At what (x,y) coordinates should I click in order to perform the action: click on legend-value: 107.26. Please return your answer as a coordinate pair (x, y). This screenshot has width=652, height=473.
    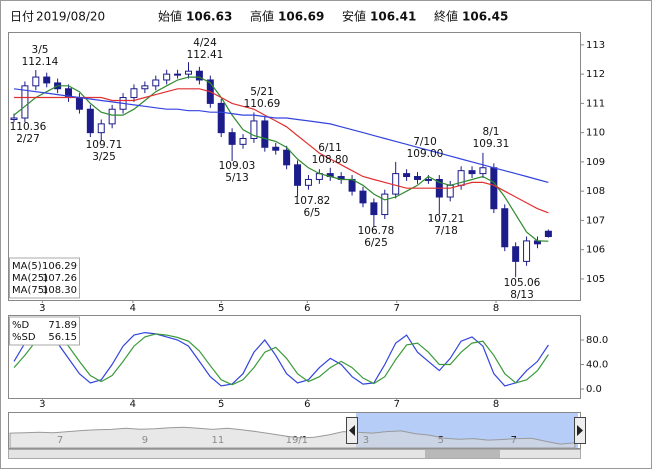
    Looking at the image, I should click on (59, 278).